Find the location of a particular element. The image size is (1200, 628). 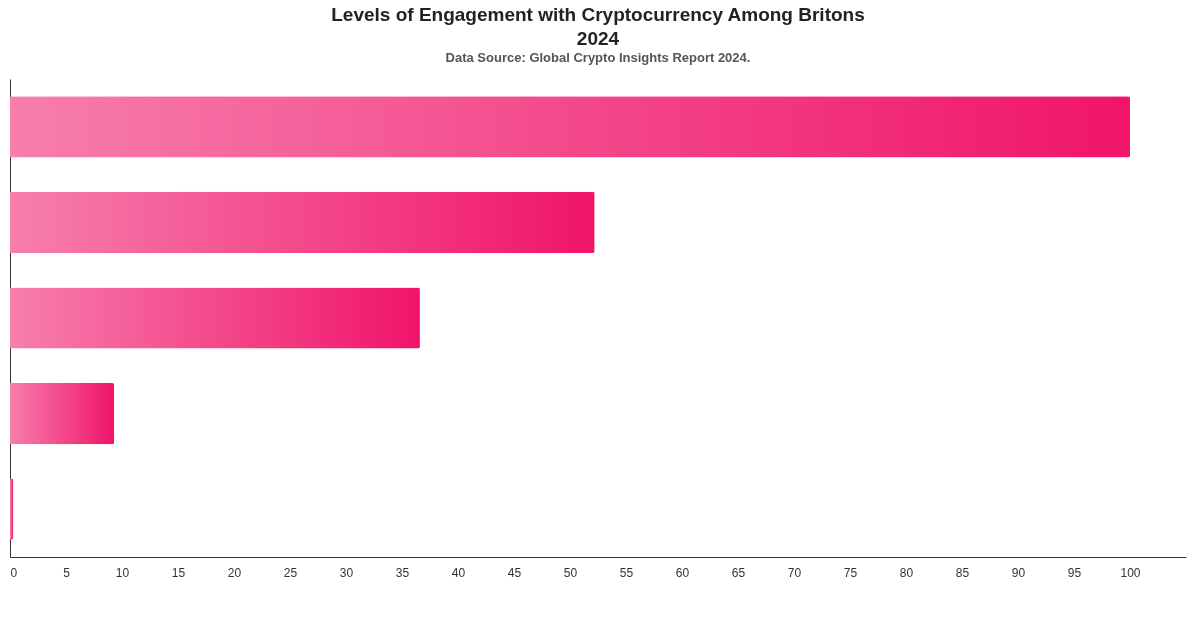

x-tick-label: 80 is located at coordinates (906, 572).